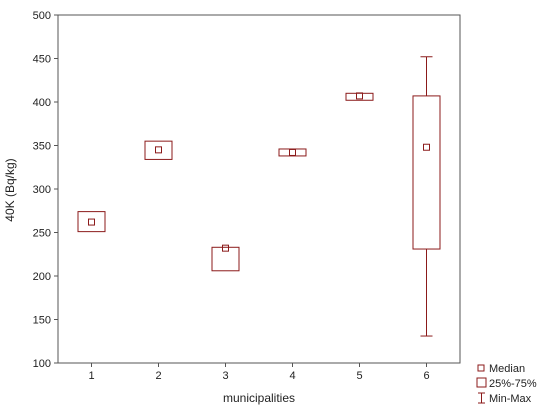 The width and height of the screenshot is (550, 414). What do you see at coordinates (259, 372) in the screenshot?
I see `x-axis: 1 2 3 4 5 6` at bounding box center [259, 372].